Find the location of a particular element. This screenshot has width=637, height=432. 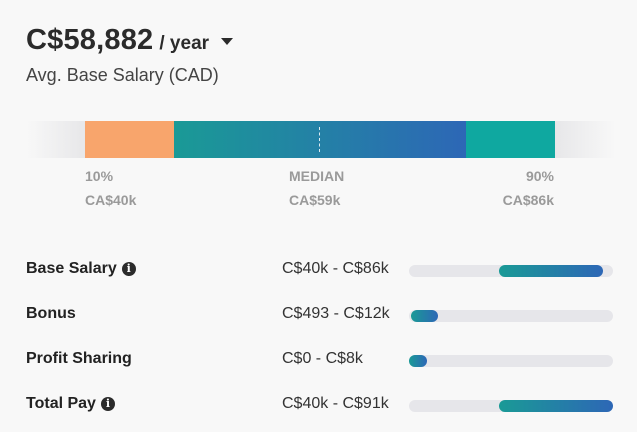

breakdown-range: C$40k - C$91k is located at coordinates (335, 403).